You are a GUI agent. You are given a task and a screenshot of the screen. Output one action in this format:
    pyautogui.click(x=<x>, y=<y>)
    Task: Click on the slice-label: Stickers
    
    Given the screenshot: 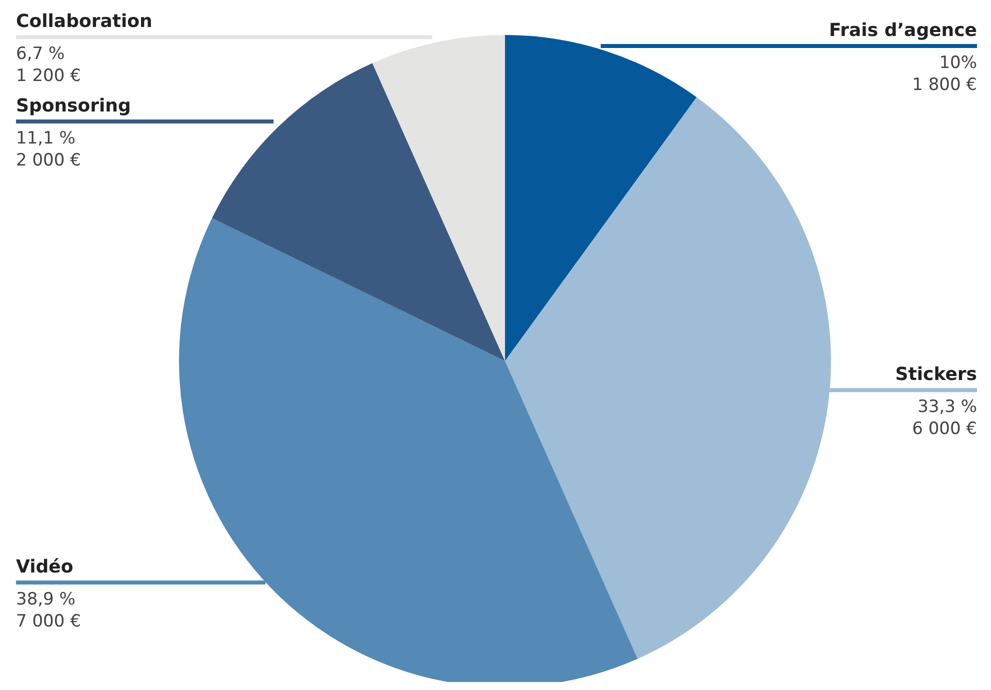 What is the action you would take?
    pyautogui.click(x=936, y=375)
    